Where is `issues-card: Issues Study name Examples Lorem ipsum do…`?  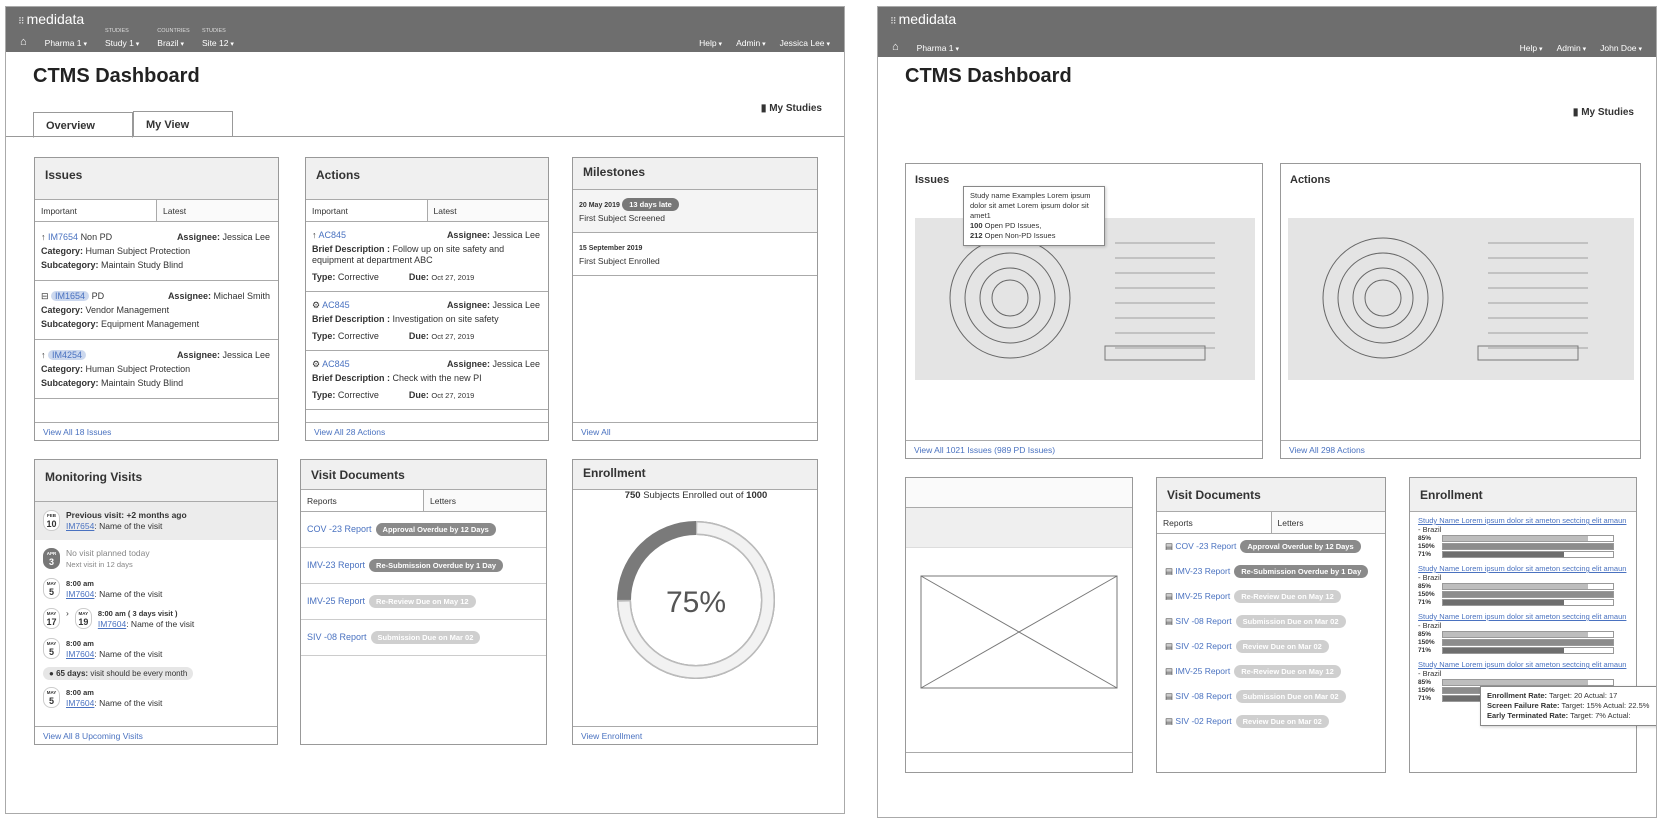 issues-card: Issues Study name Examples Lorem ipsum do… is located at coordinates (1084, 311).